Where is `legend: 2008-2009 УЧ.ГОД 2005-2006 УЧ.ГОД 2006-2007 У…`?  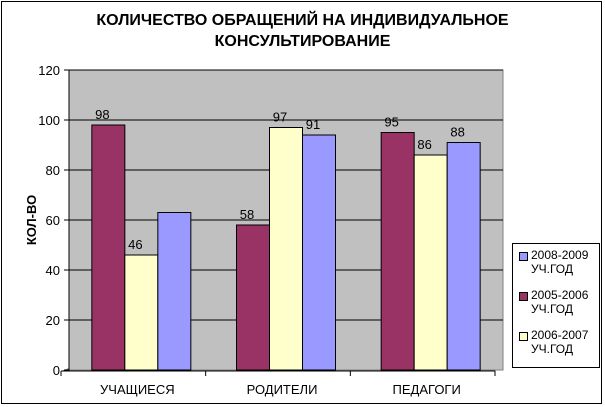
legend: 2008-2009 УЧ.ГОД 2005-2006 УЧ.ГОД 2006-2007 У… is located at coordinates (556, 305).